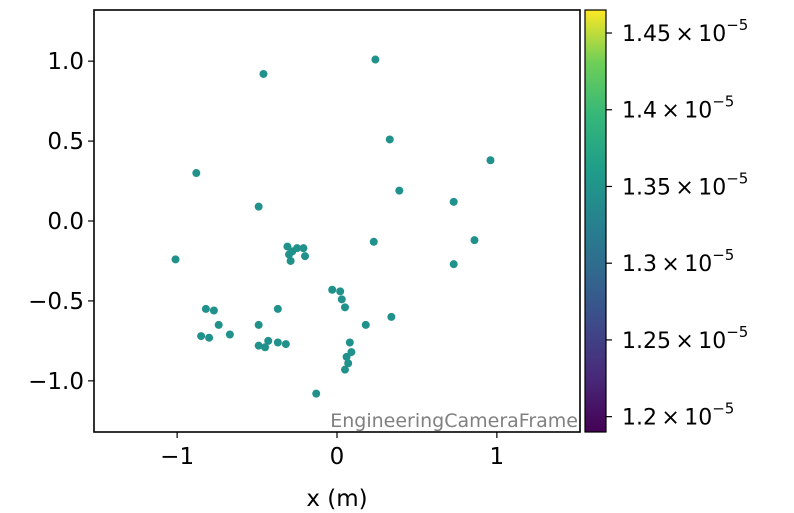 The image size is (794, 513). What do you see at coordinates (678, 108) in the screenshot?
I see `colorbar-tick-label: 1.4 × 10⁻⁵` at bounding box center [678, 108].